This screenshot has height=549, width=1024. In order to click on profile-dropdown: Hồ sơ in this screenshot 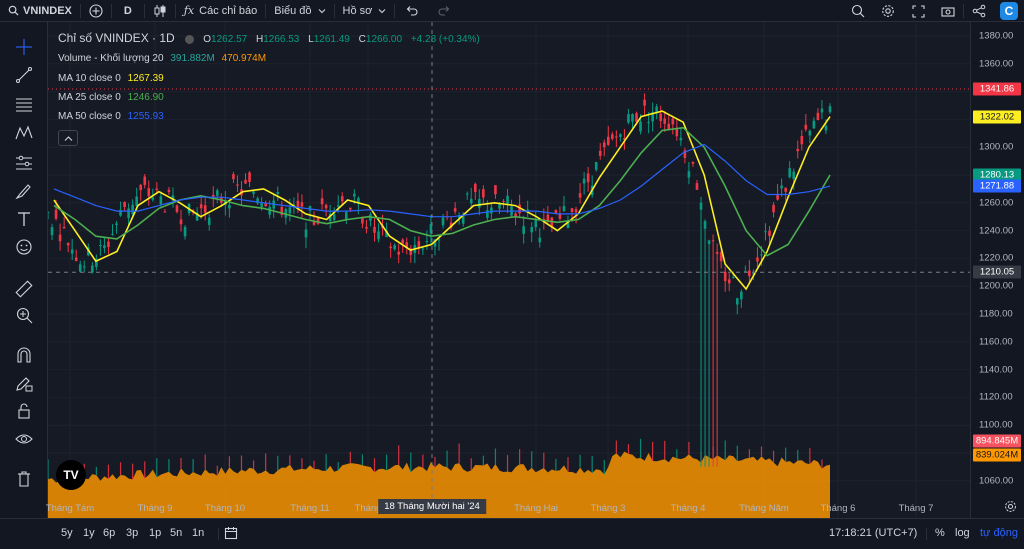, I will do `click(365, 11)`.